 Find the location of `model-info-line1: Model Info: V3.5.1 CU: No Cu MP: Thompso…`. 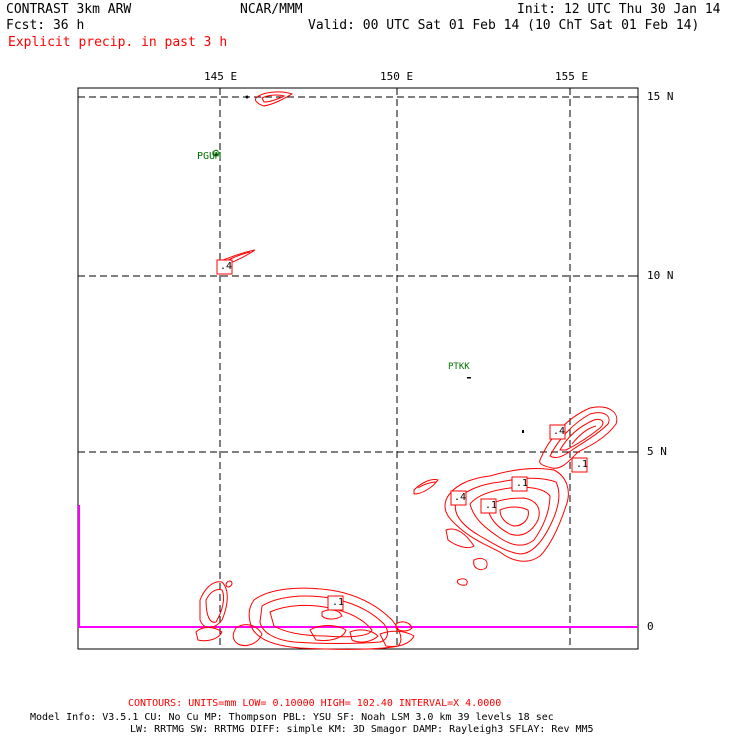

model-info-line1: Model Info: V3.5.1 CU: No Cu MP: Thompso… is located at coordinates (292, 717).